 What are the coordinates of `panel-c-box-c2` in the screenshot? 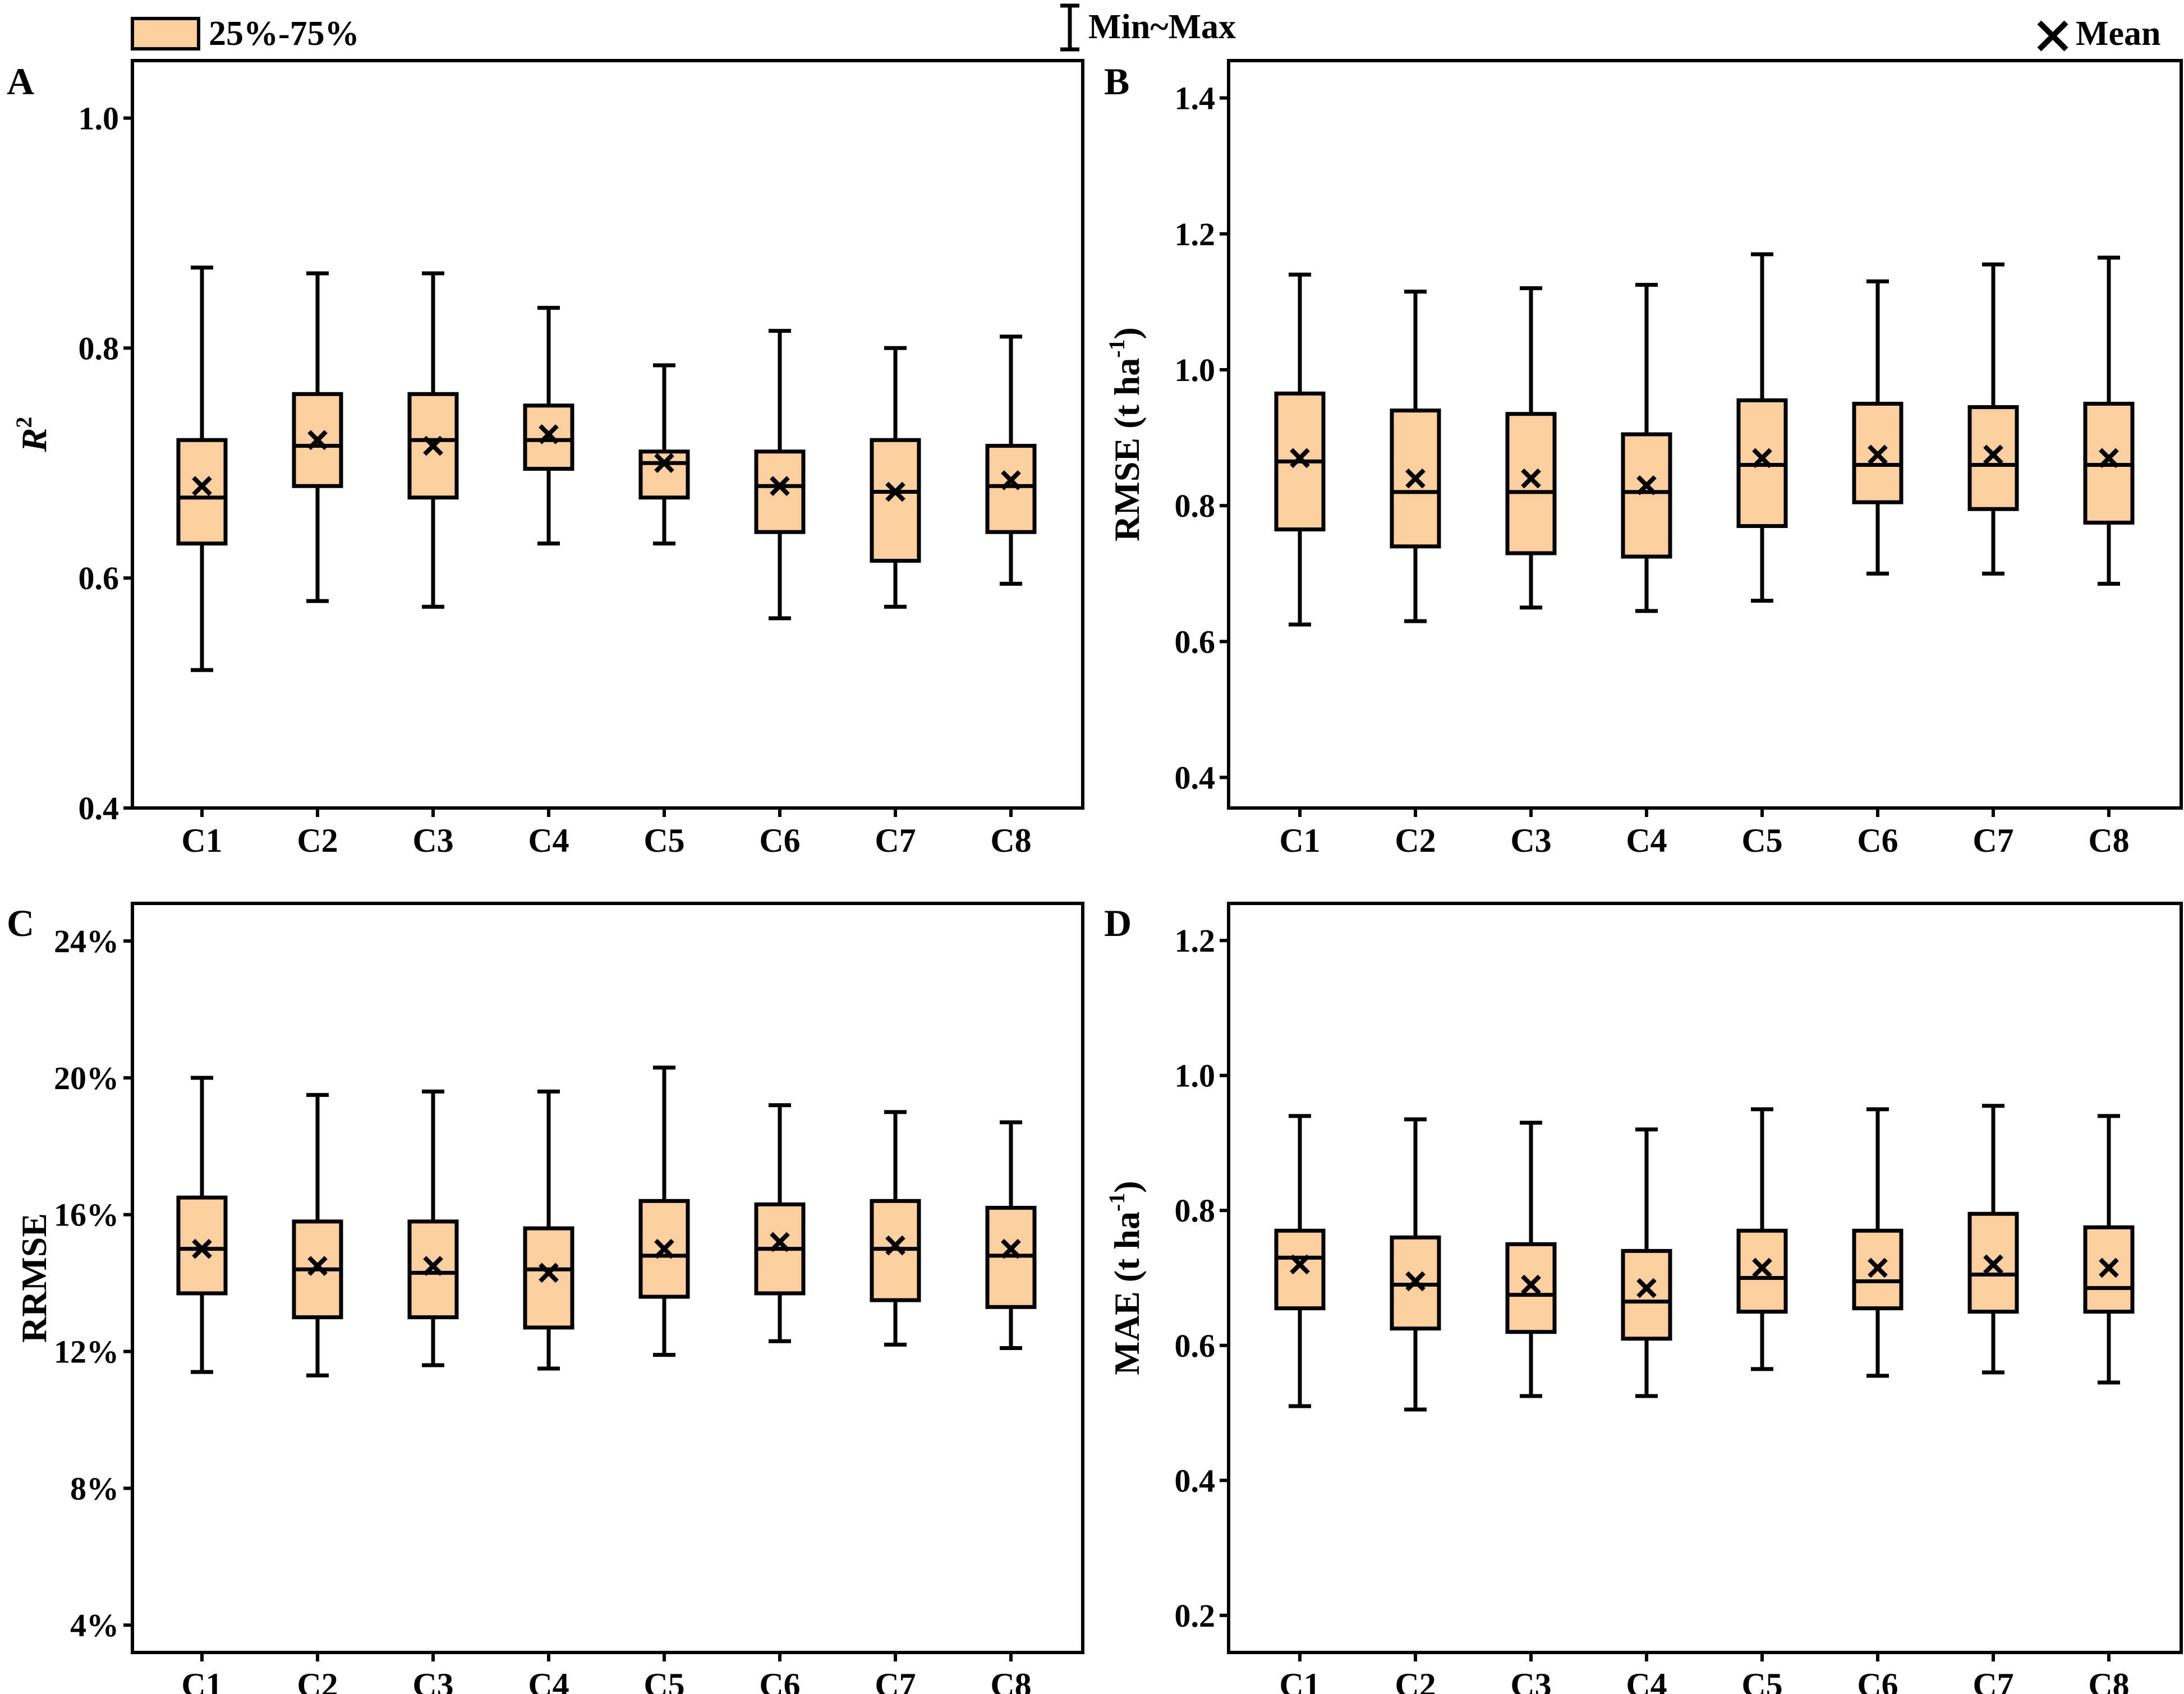 It's located at (317, 1235).